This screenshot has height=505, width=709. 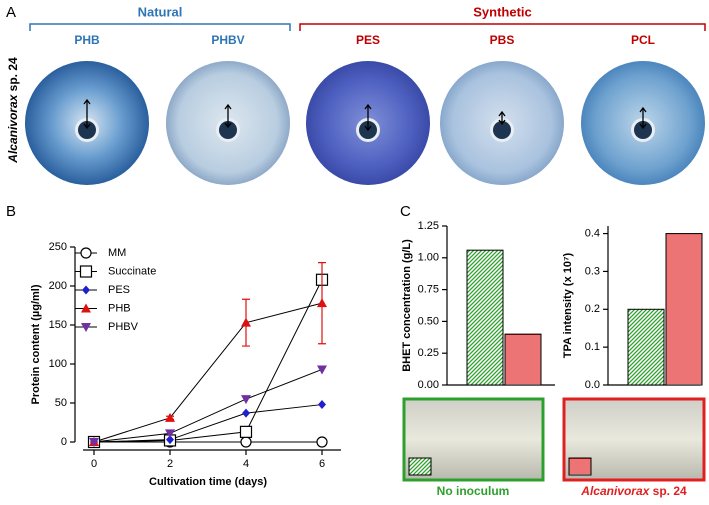 I want to click on caption-species: Alcanivorax, so click(x=615, y=491).